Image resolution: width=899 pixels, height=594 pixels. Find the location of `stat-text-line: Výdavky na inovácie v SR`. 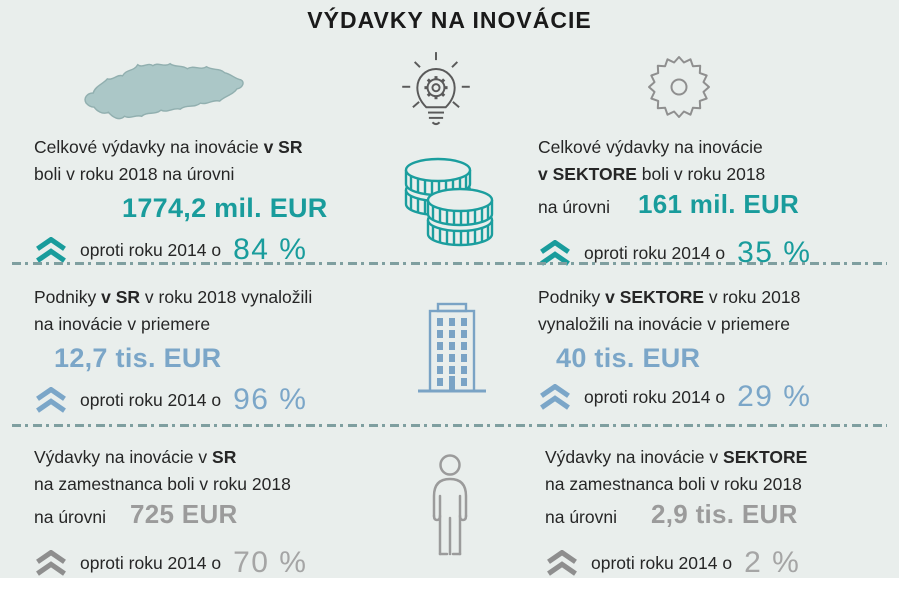

stat-text-line: Výdavky na inovácie v SR is located at coordinates (219, 457).